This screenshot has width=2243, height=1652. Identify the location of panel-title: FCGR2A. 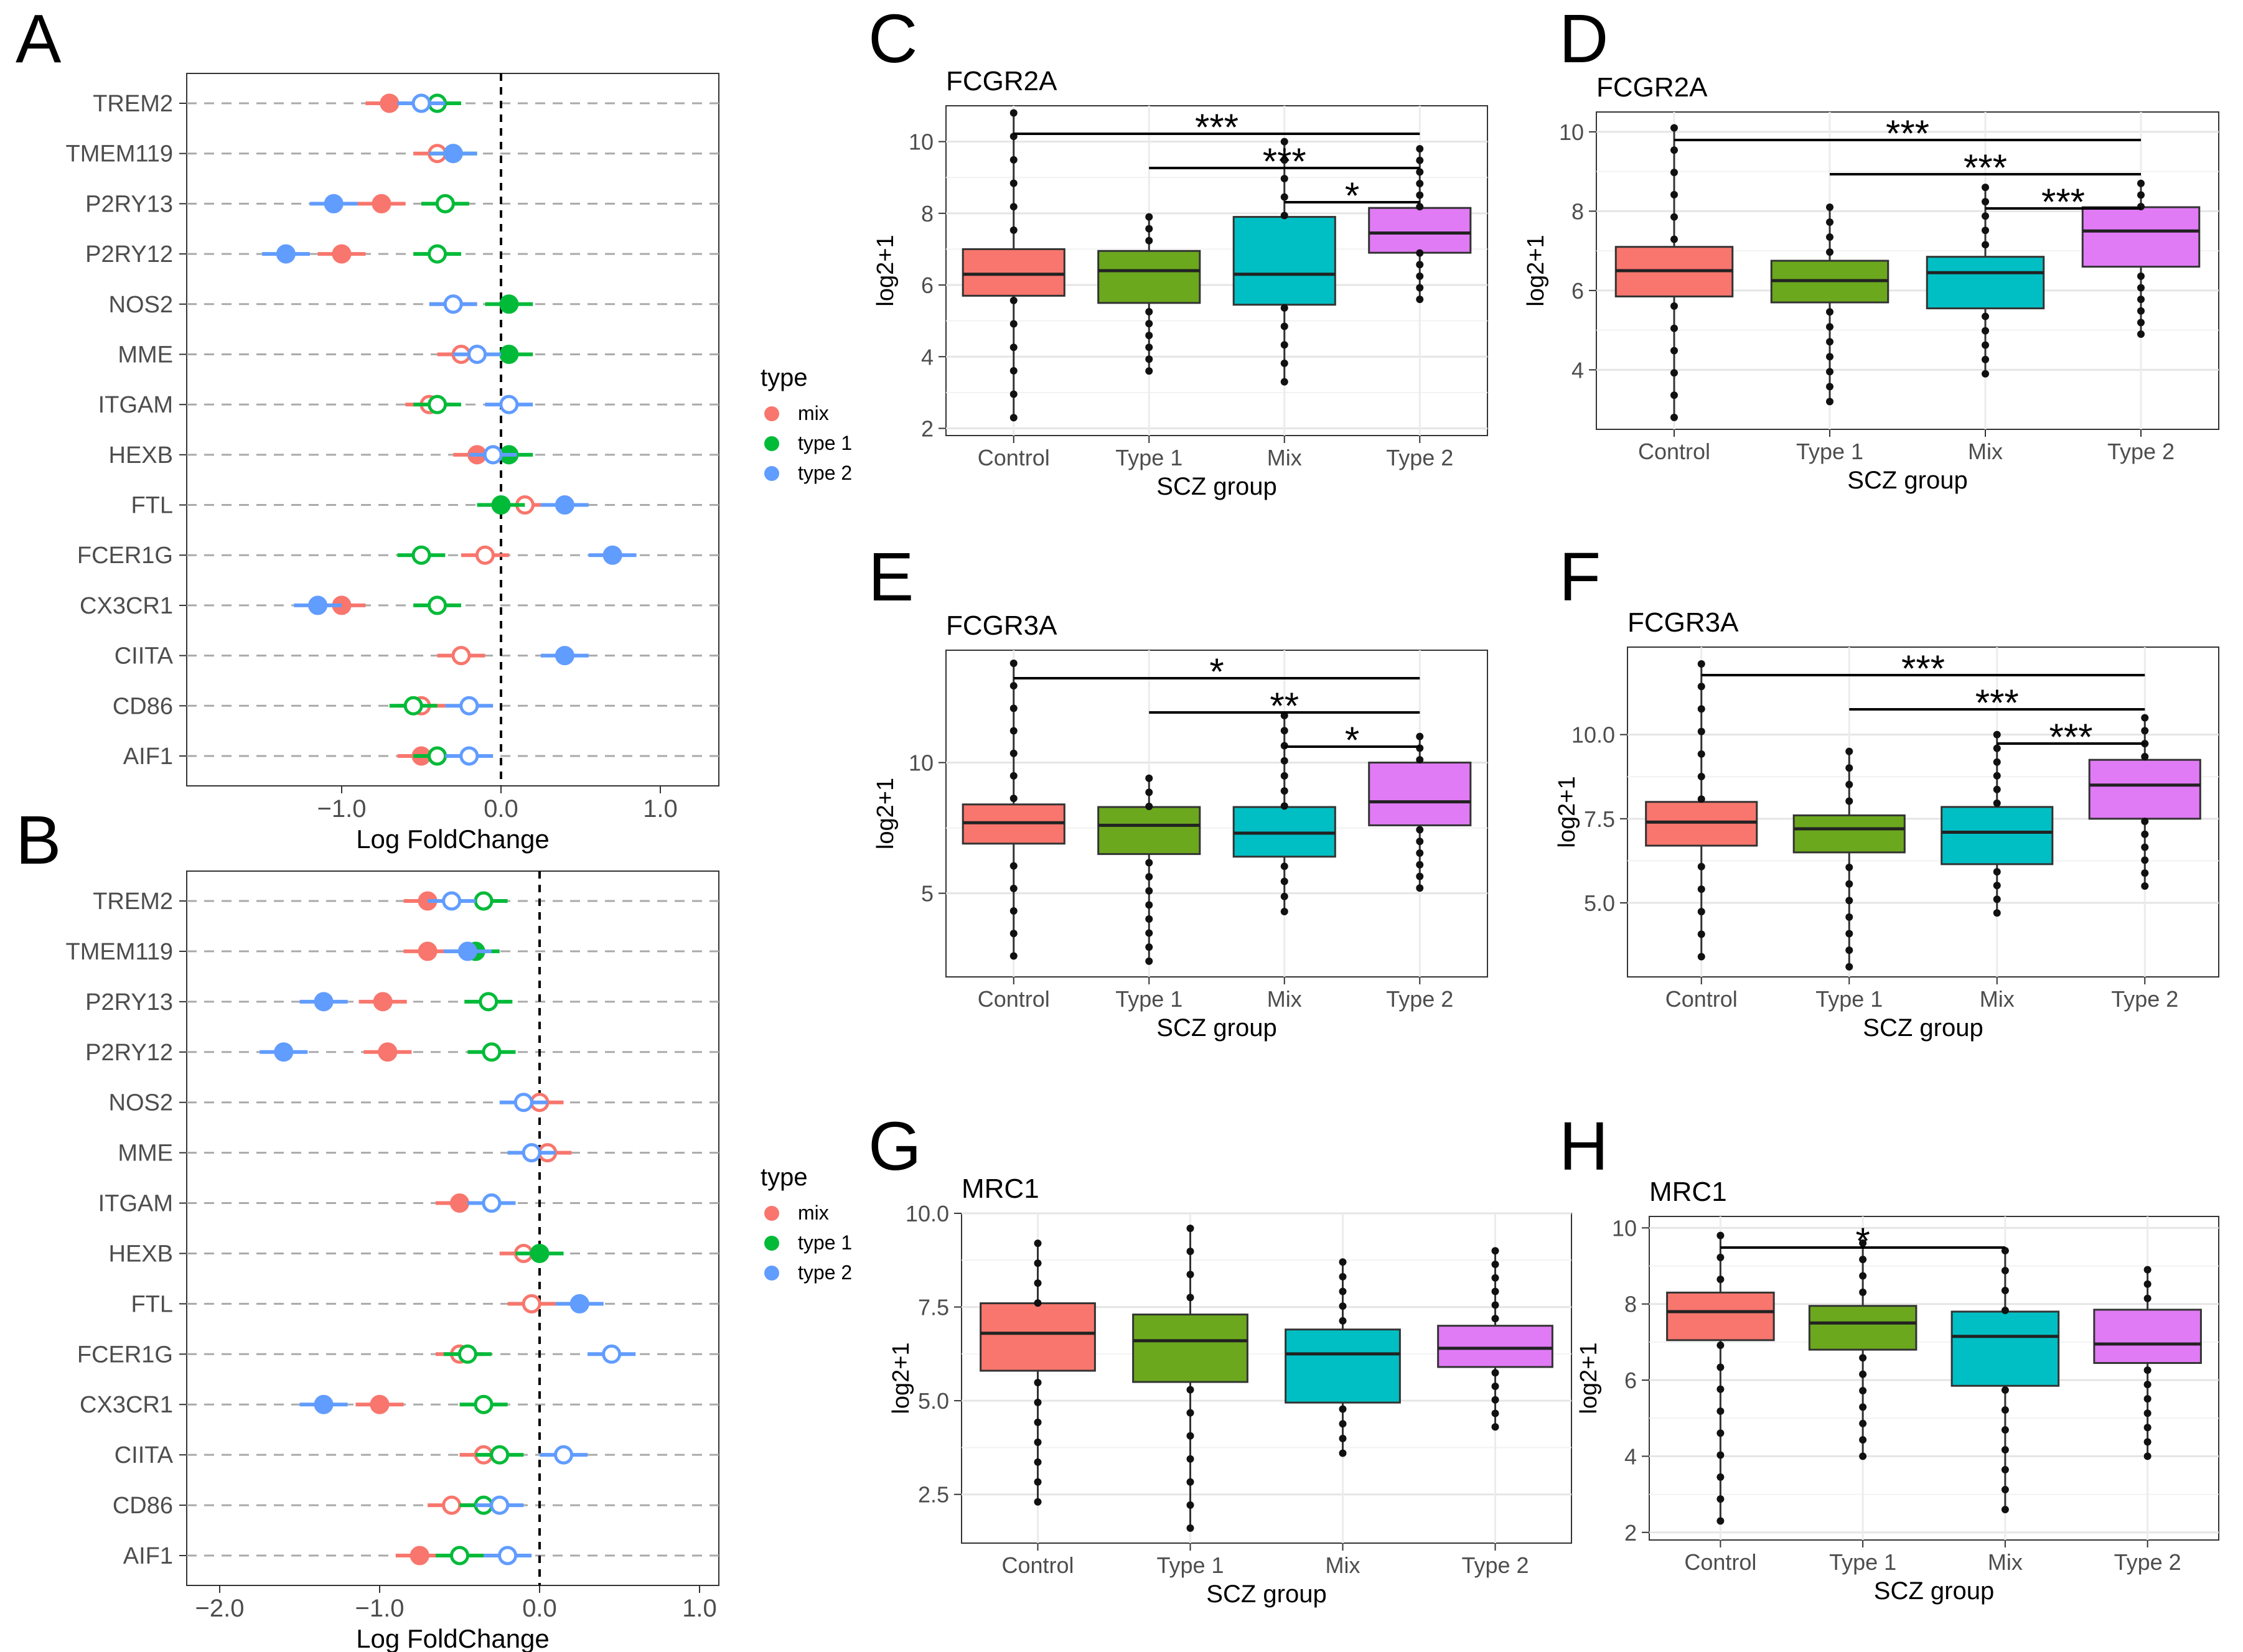
(1001, 81).